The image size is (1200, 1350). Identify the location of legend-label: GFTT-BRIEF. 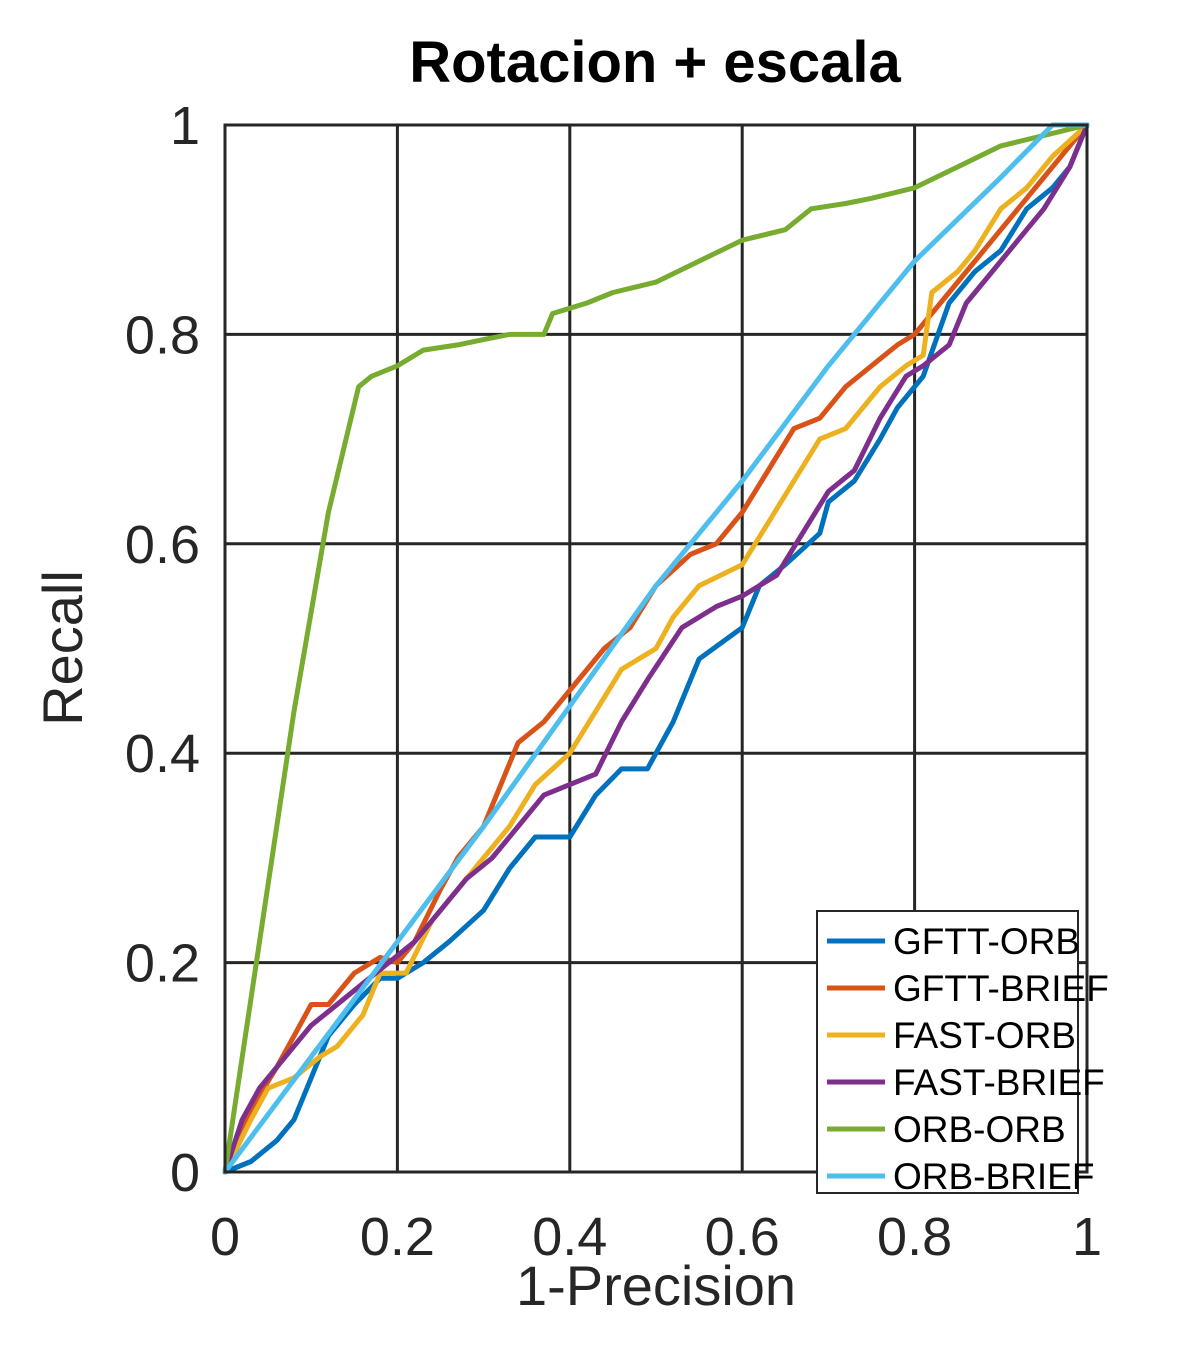
(1001, 988).